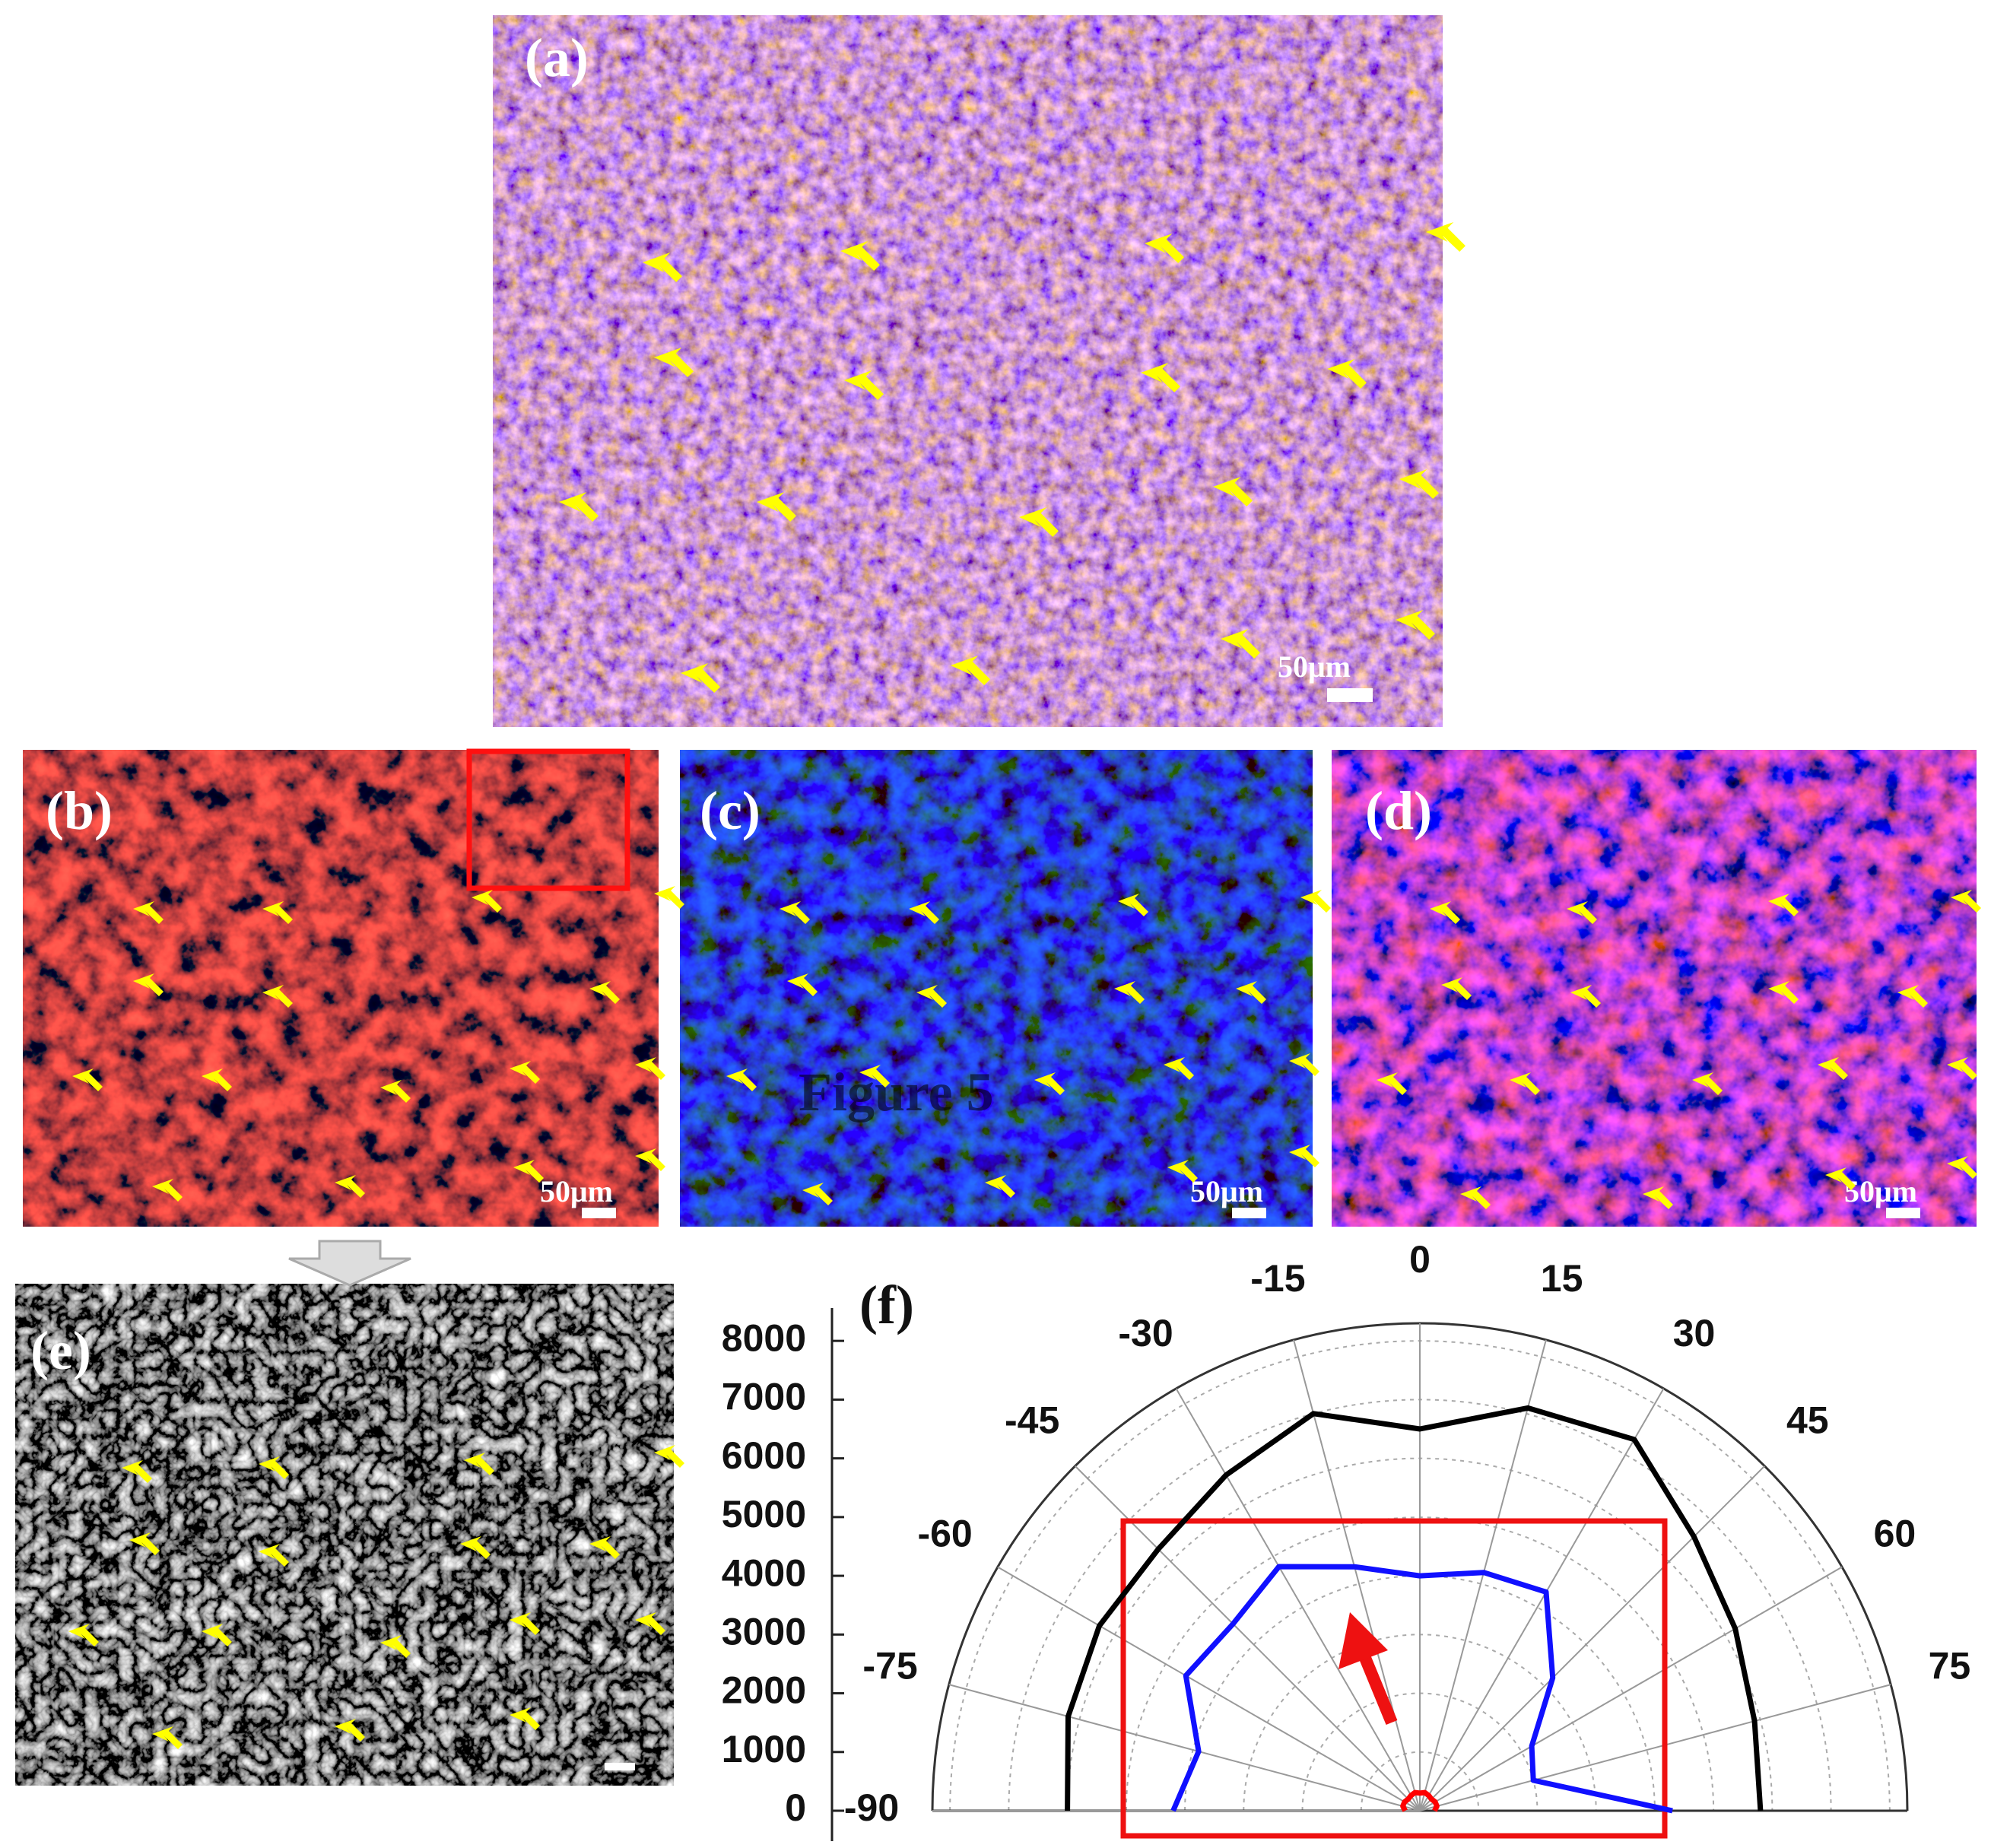  I want to click on r-tick-label: 4000, so click(764, 1572).